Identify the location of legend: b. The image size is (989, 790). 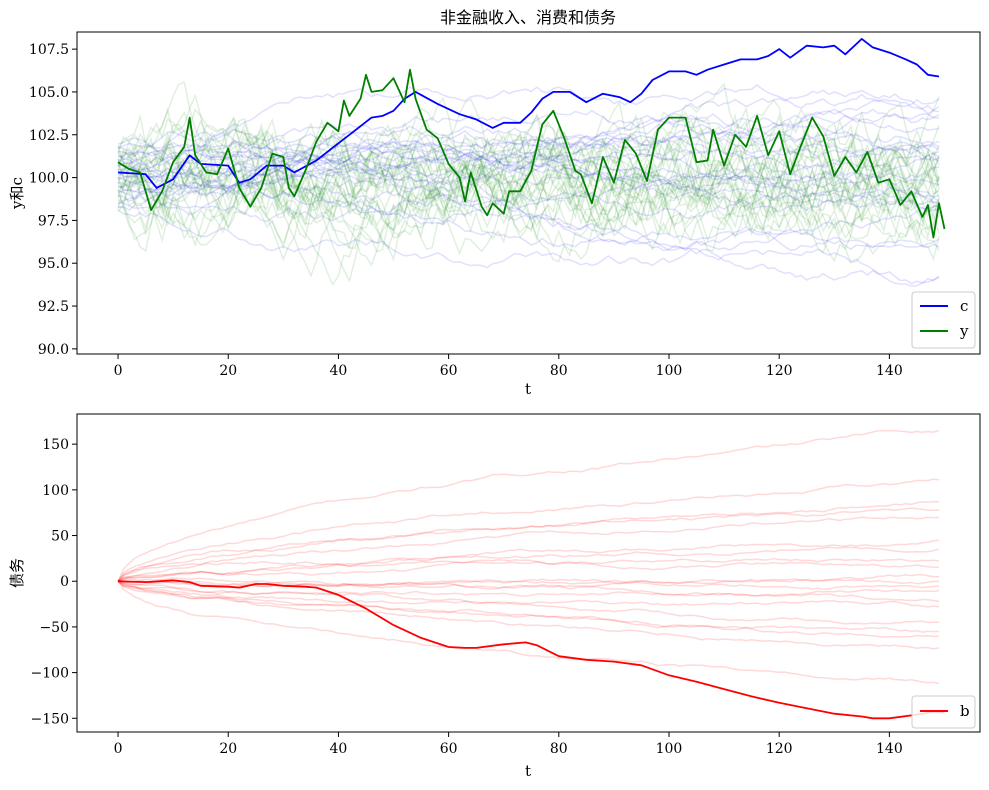
(943, 712).